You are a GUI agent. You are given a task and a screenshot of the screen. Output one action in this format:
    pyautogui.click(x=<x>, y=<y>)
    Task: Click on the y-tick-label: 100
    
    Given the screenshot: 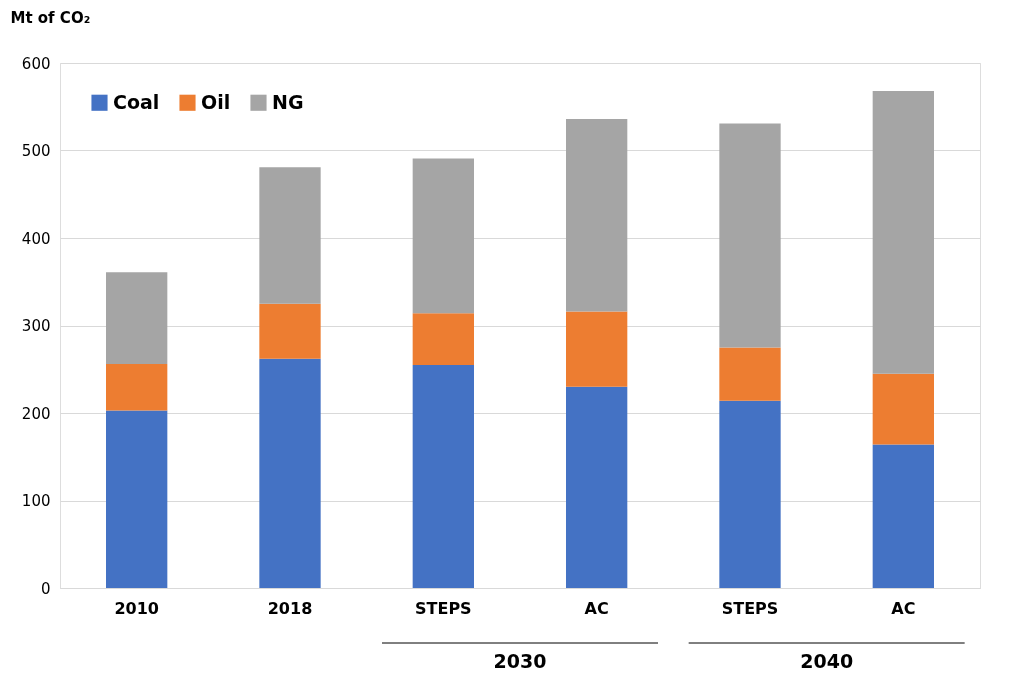 What is the action you would take?
    pyautogui.click(x=36, y=501)
    